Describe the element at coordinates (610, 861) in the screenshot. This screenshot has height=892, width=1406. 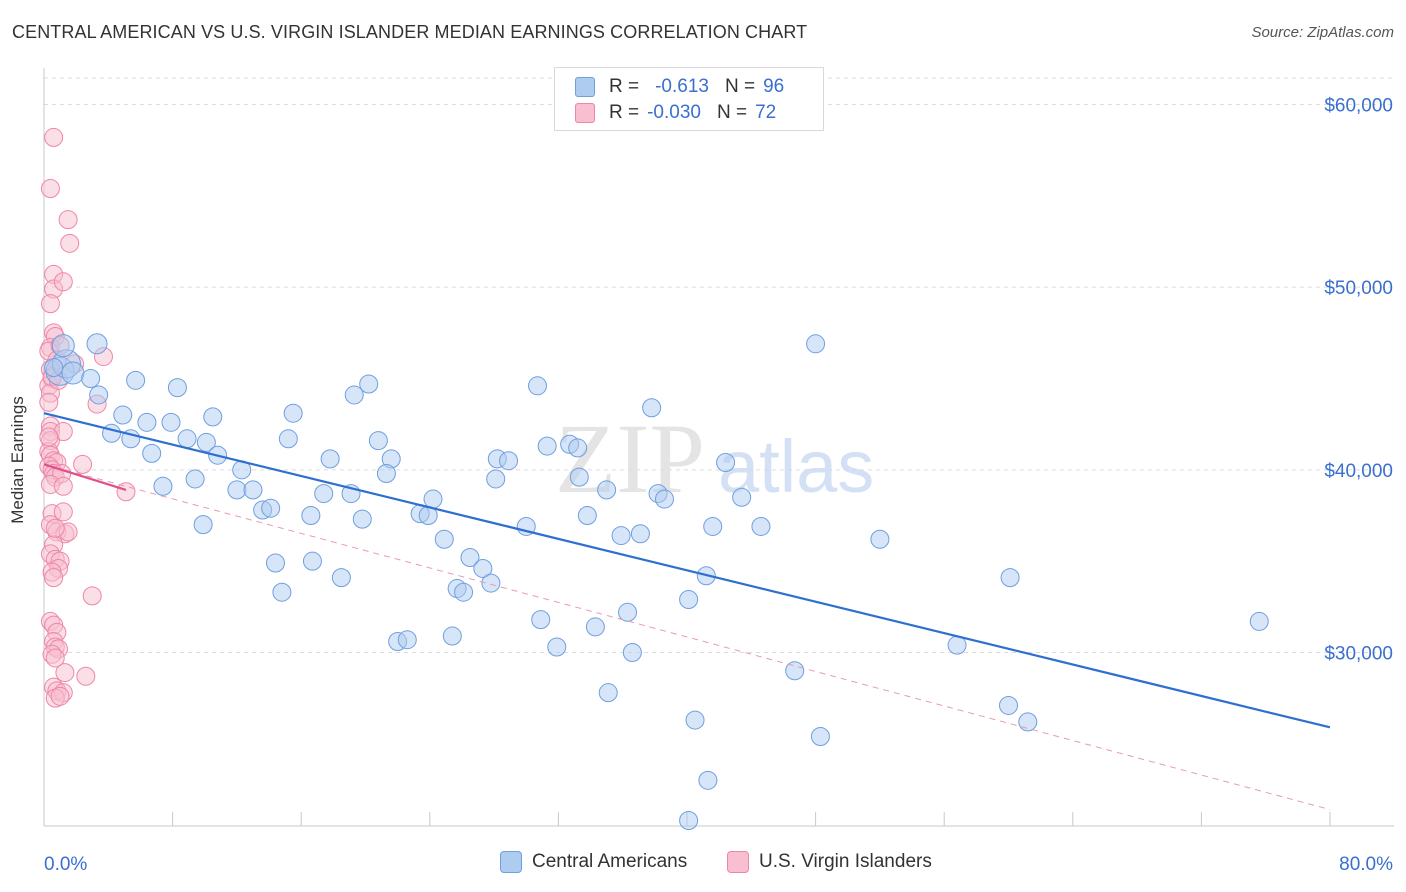
I see `legend-label-central: Central Americans` at that location.